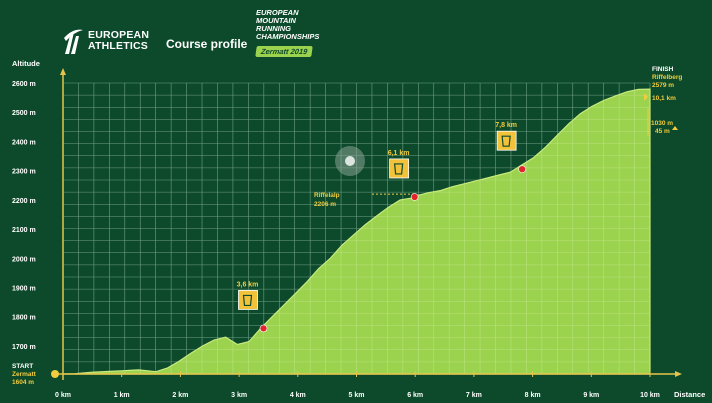  I want to click on x-tick-label: 8 km, so click(533, 395).